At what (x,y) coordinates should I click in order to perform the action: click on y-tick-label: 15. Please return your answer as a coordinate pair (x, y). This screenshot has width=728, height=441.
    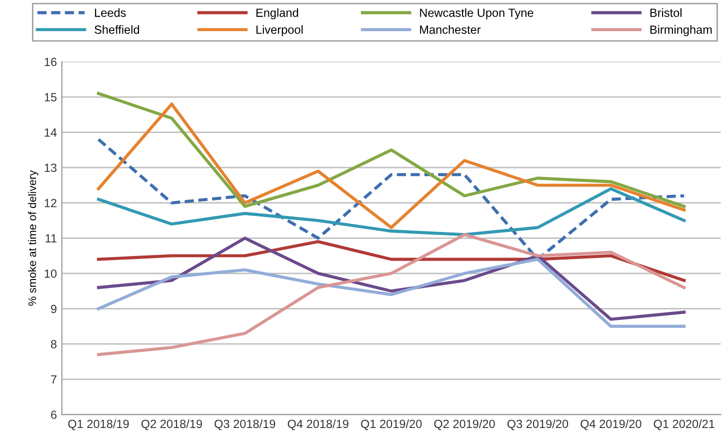
    Looking at the image, I should click on (50, 97).